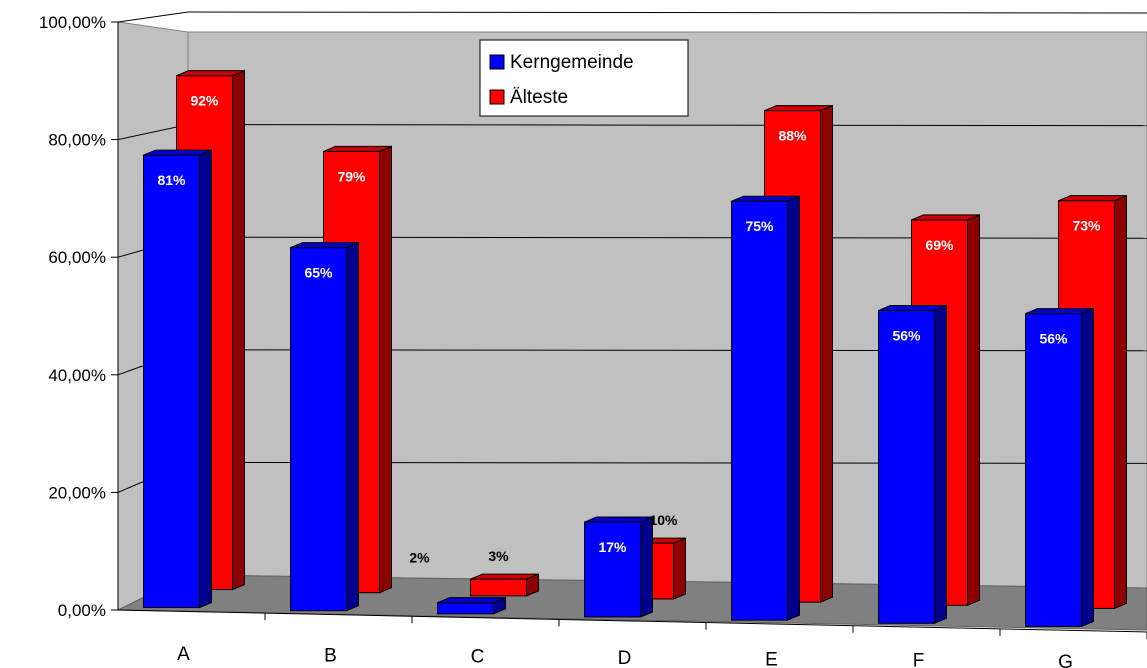 Image resolution: width=1147 pixels, height=668 pixels. Describe the element at coordinates (385, 369) in the screenshot. I see `bar-alteste-B-side` at that location.